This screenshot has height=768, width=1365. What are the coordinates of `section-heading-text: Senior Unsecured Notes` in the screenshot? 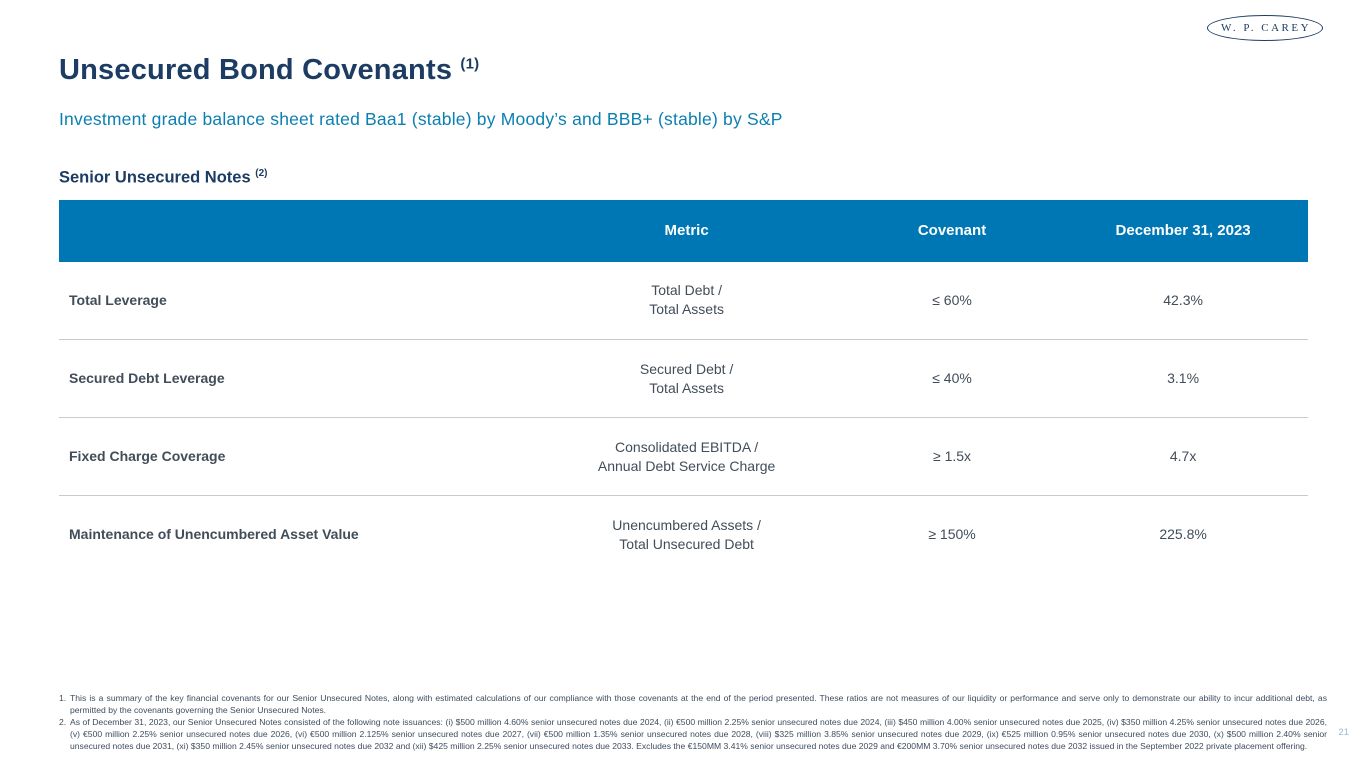 It's located at (155, 177).